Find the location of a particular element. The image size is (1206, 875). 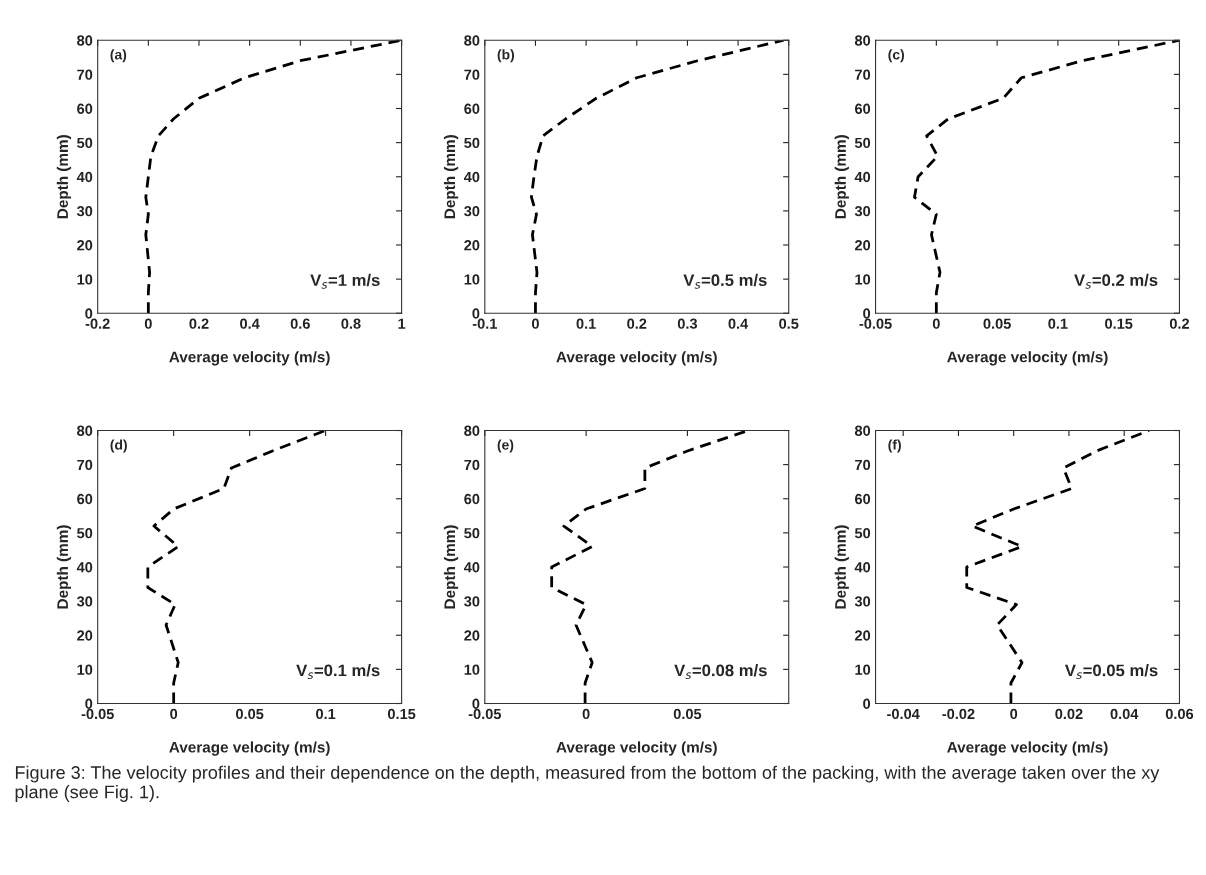

annotation: V$_{s}$=1 m/s is located at coordinates (345, 281).